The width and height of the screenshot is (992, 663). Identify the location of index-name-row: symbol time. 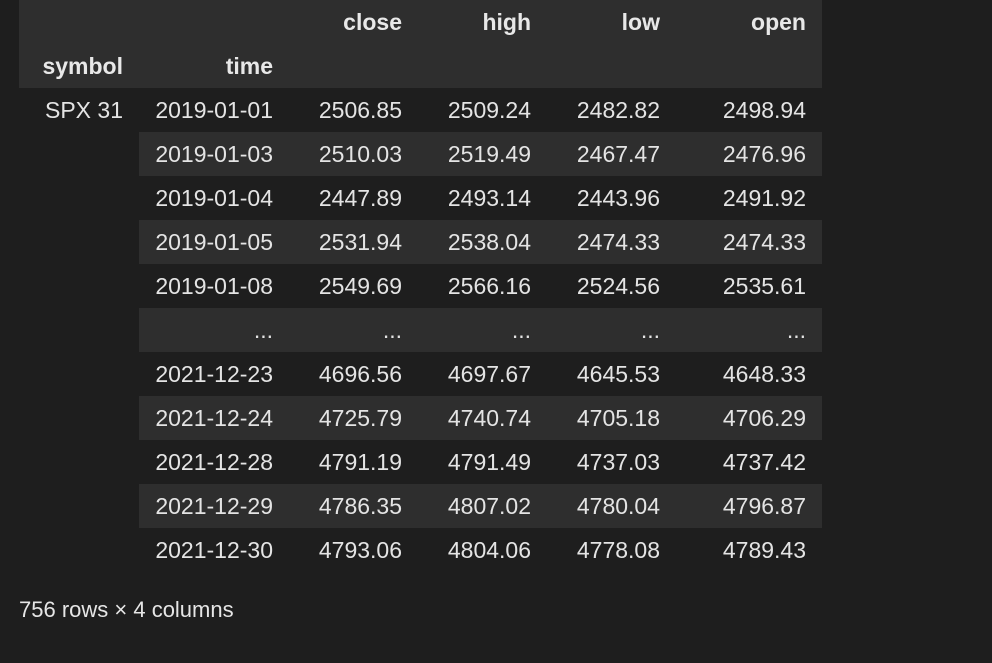
(420, 66).